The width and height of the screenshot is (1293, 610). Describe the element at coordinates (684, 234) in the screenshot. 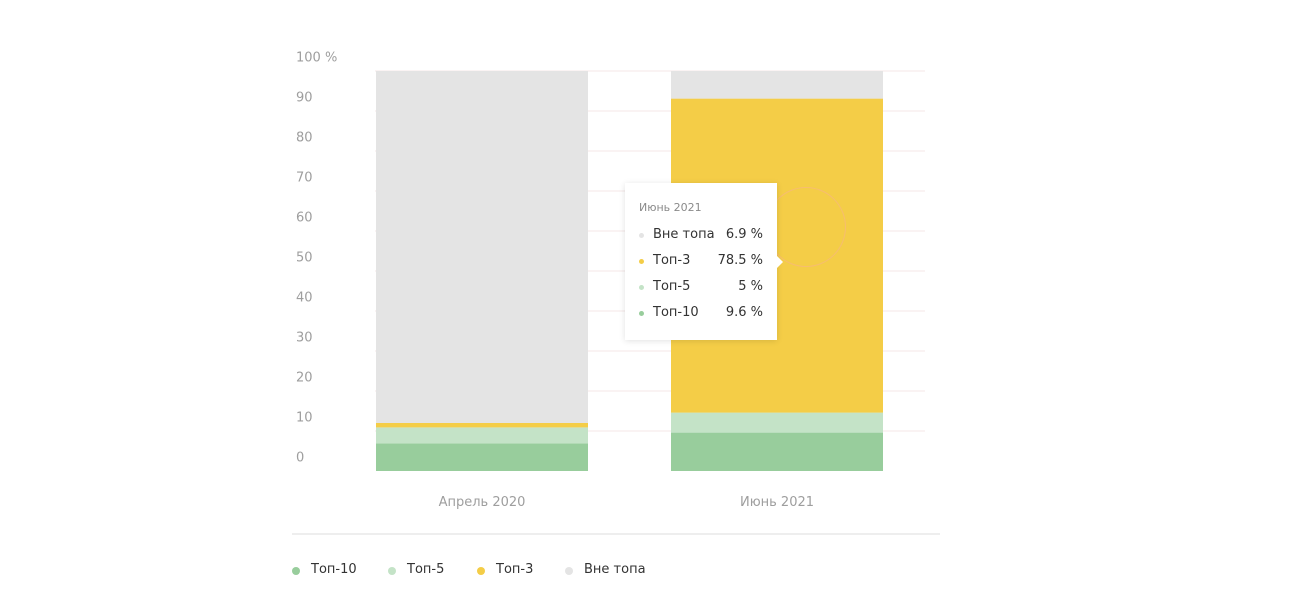

I see `tooltip-series-name: Вне топа` at that location.